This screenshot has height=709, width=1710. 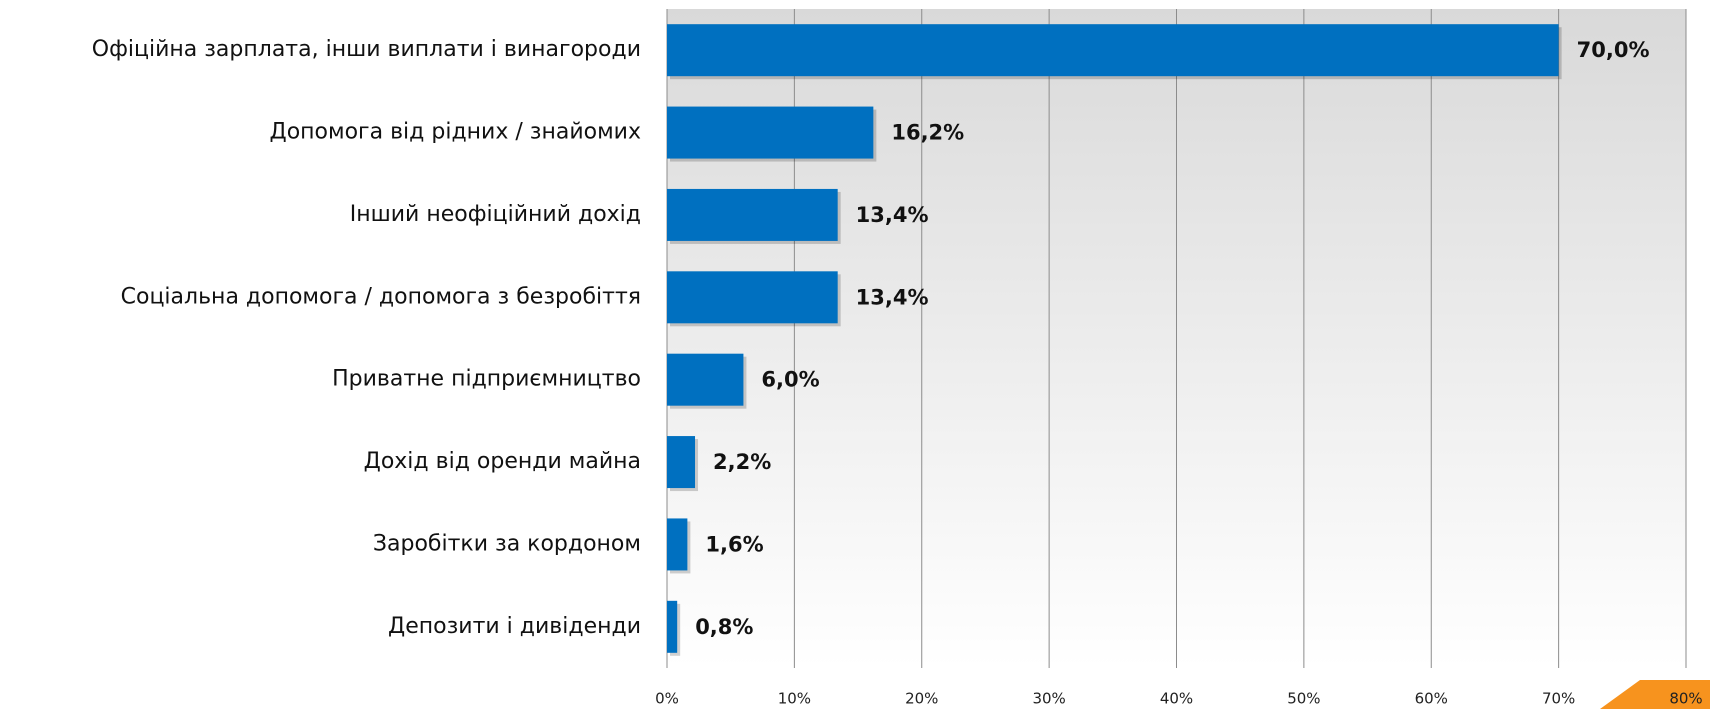 What do you see at coordinates (742, 462) in the screenshot?
I see `value-label: 2,2%` at bounding box center [742, 462].